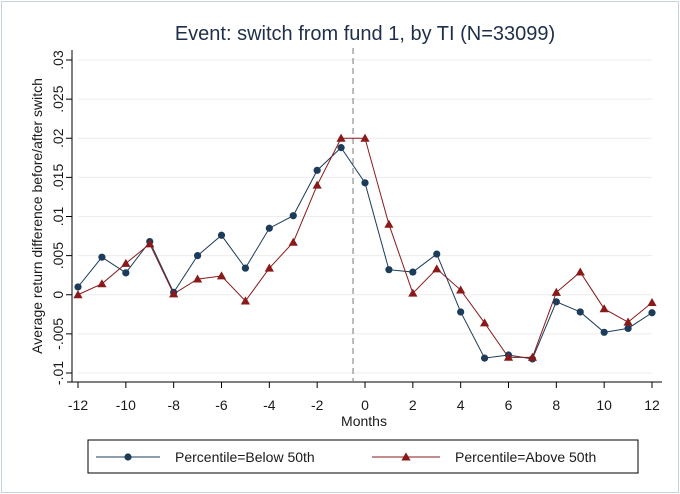 The width and height of the screenshot is (680, 494). Describe the element at coordinates (58, 217) in the screenshot. I see `y-tick-label: .01` at that location.